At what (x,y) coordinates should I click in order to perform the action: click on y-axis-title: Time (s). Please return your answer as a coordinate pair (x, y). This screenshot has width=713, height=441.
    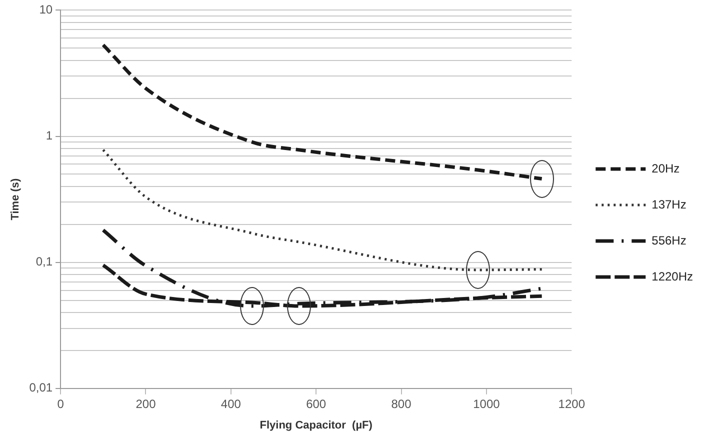
    Looking at the image, I should click on (16, 199).